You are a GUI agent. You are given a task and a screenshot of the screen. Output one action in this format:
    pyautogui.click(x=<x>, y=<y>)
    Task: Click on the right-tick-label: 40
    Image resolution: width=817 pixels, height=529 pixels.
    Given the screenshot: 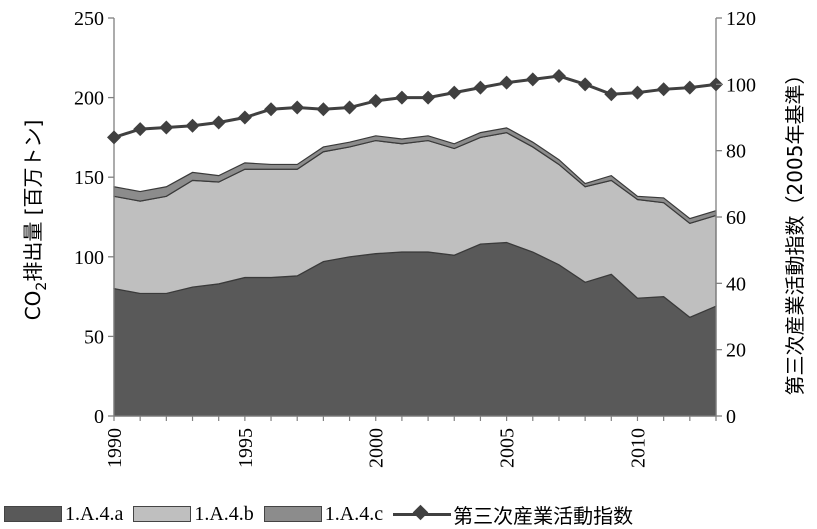 What is the action you would take?
    pyautogui.click(x=736, y=284)
    